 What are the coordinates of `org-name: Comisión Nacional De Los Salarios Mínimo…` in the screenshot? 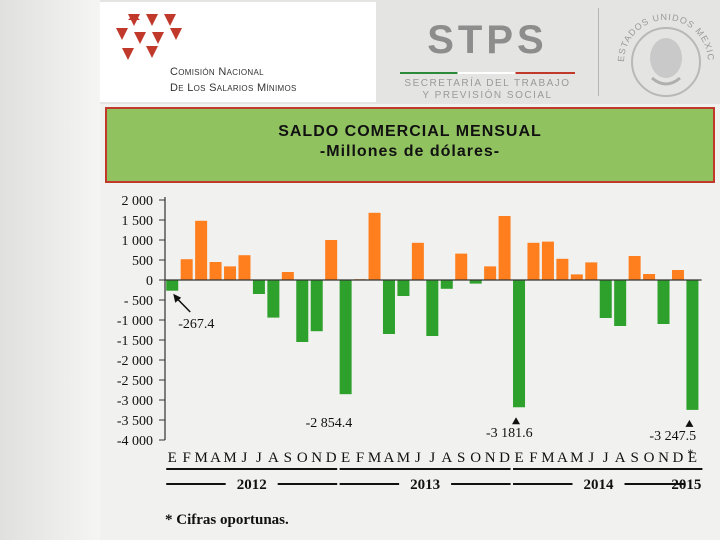 It's located at (233, 80).